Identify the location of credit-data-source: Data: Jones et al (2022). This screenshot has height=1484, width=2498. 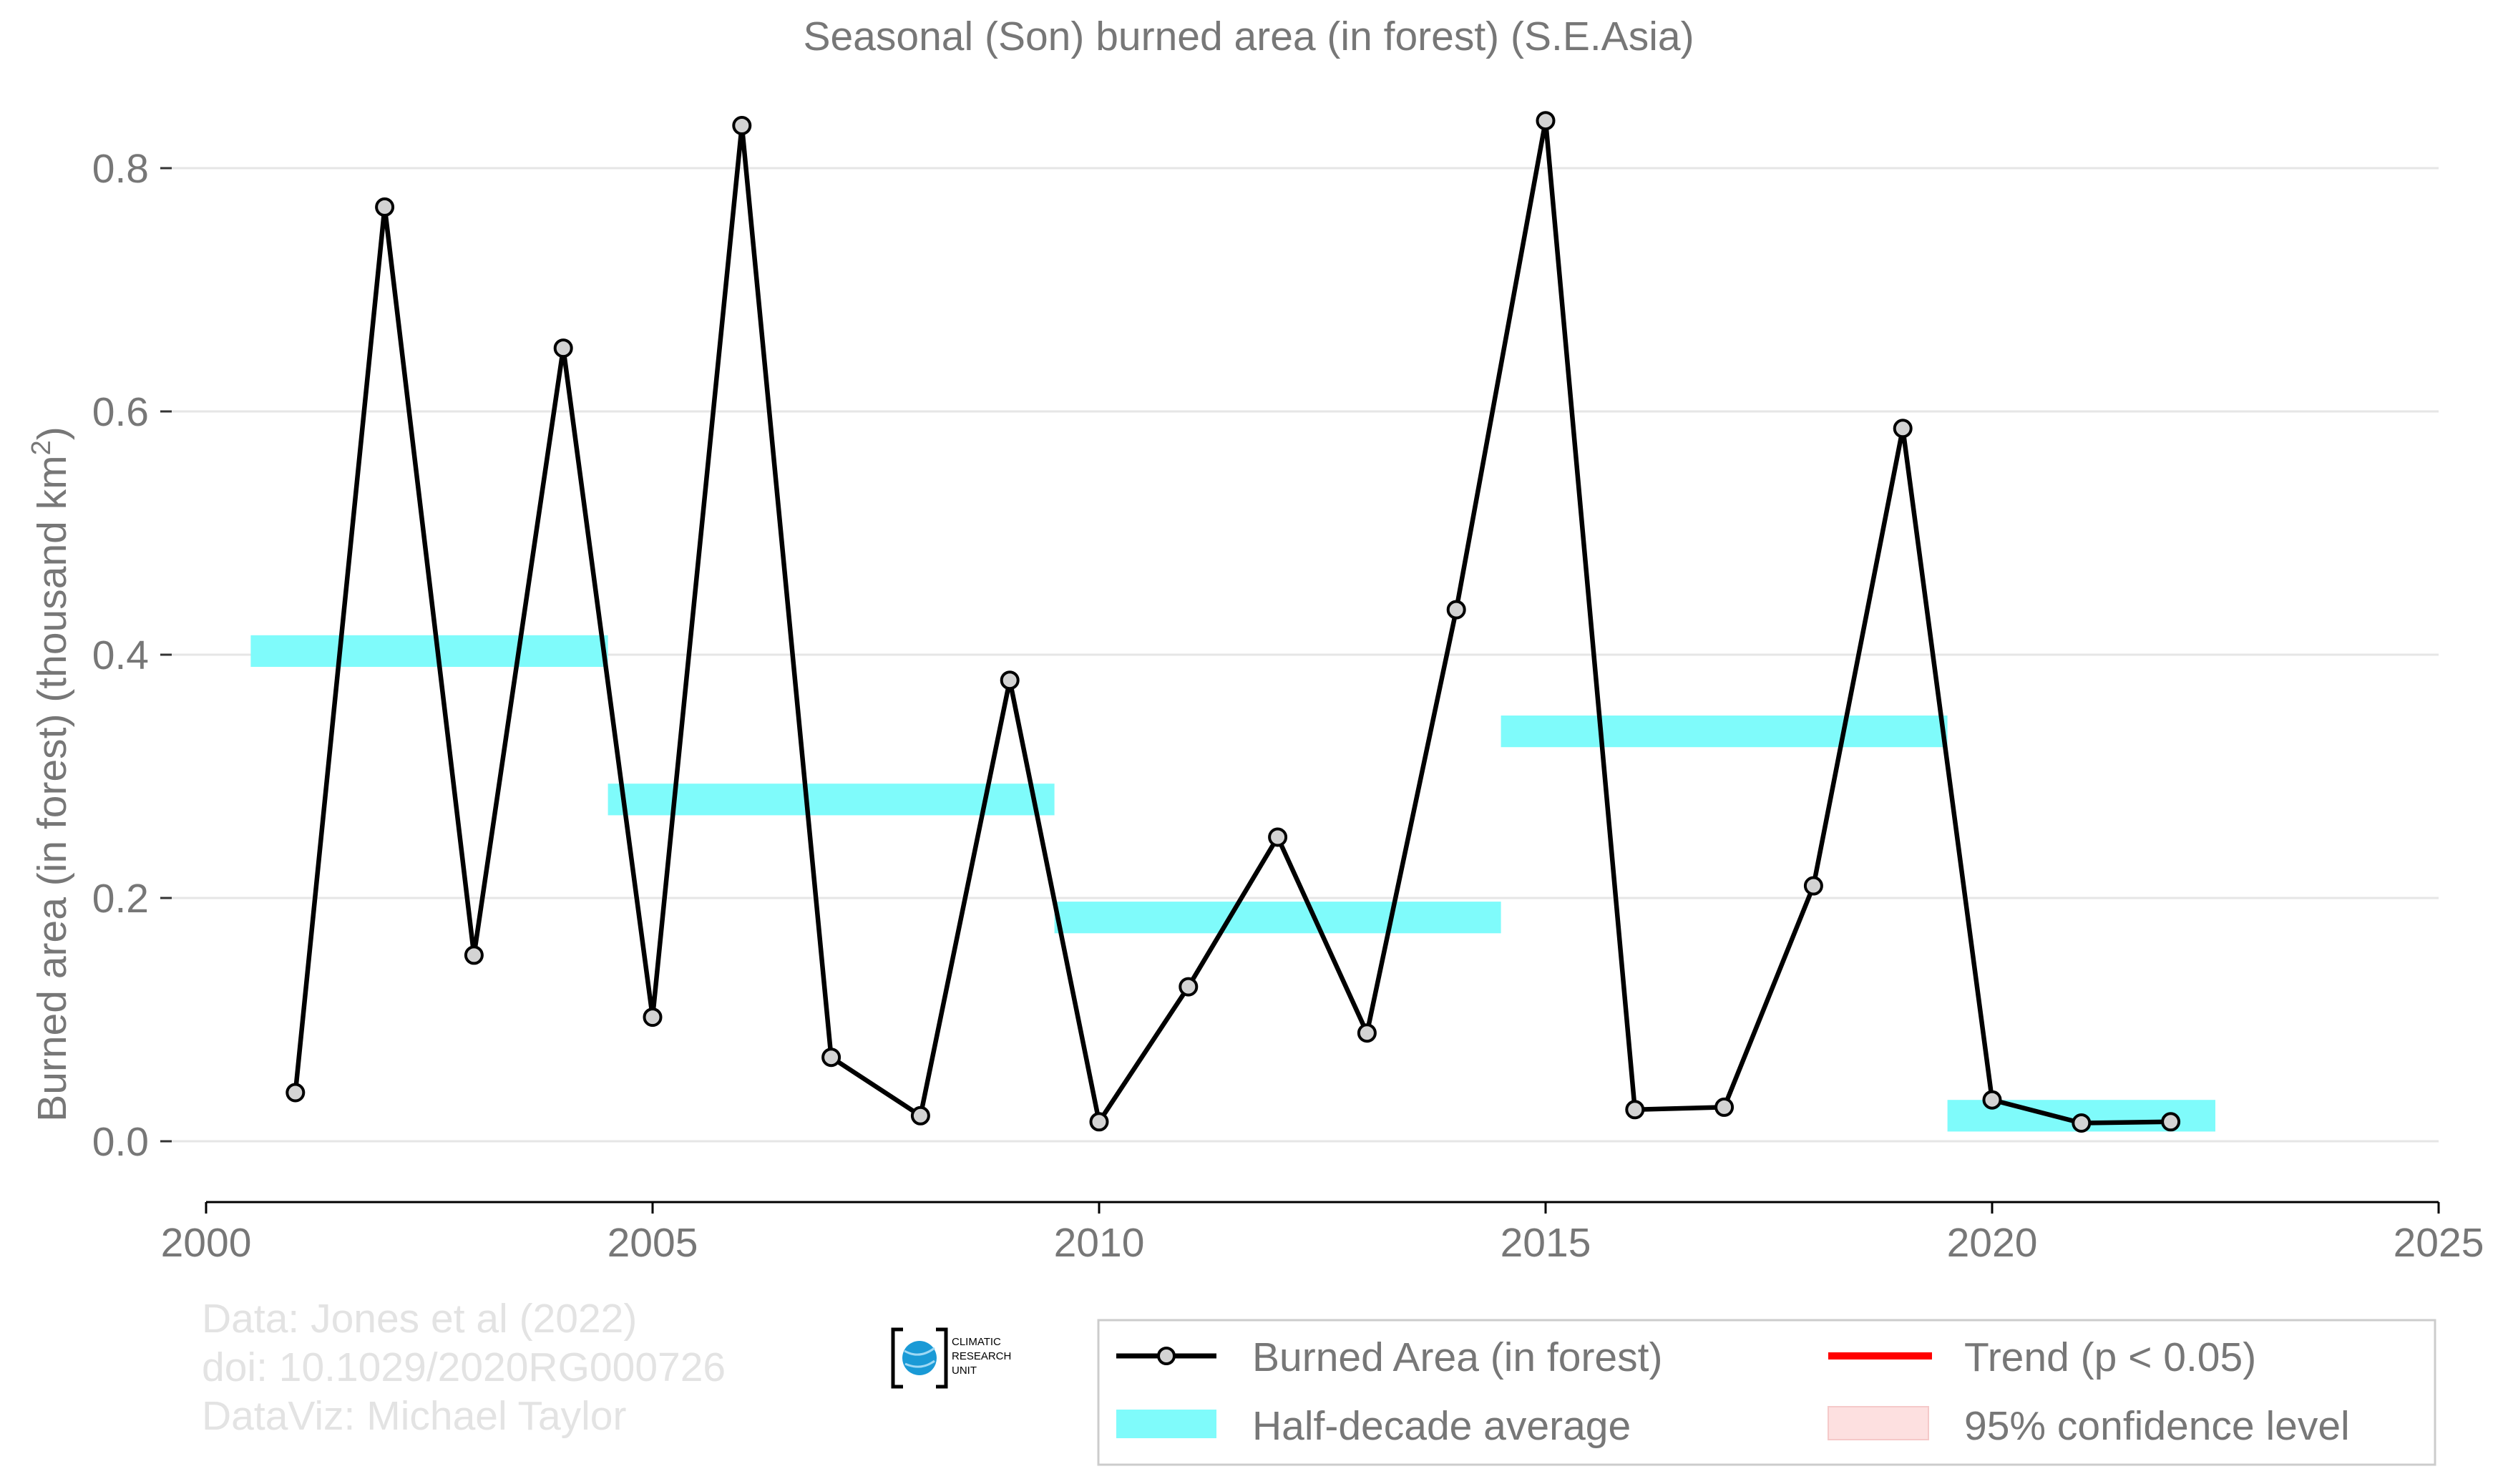
(419, 1319).